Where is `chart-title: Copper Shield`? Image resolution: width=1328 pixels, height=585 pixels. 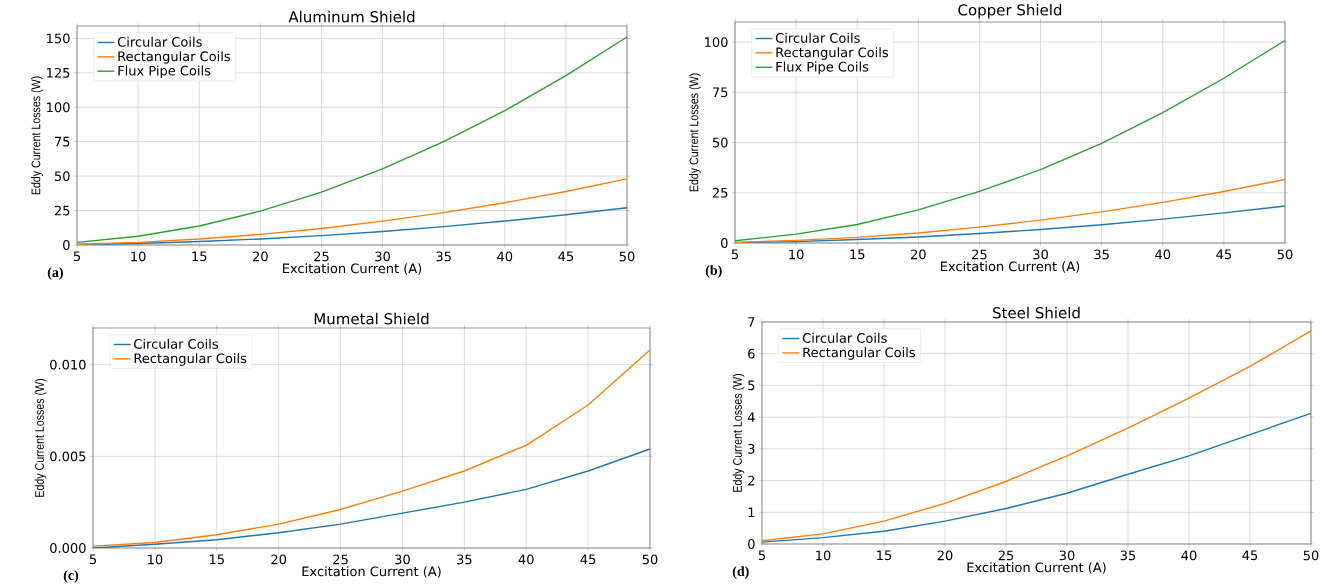
chart-title: Copper Shield is located at coordinates (1010, 11).